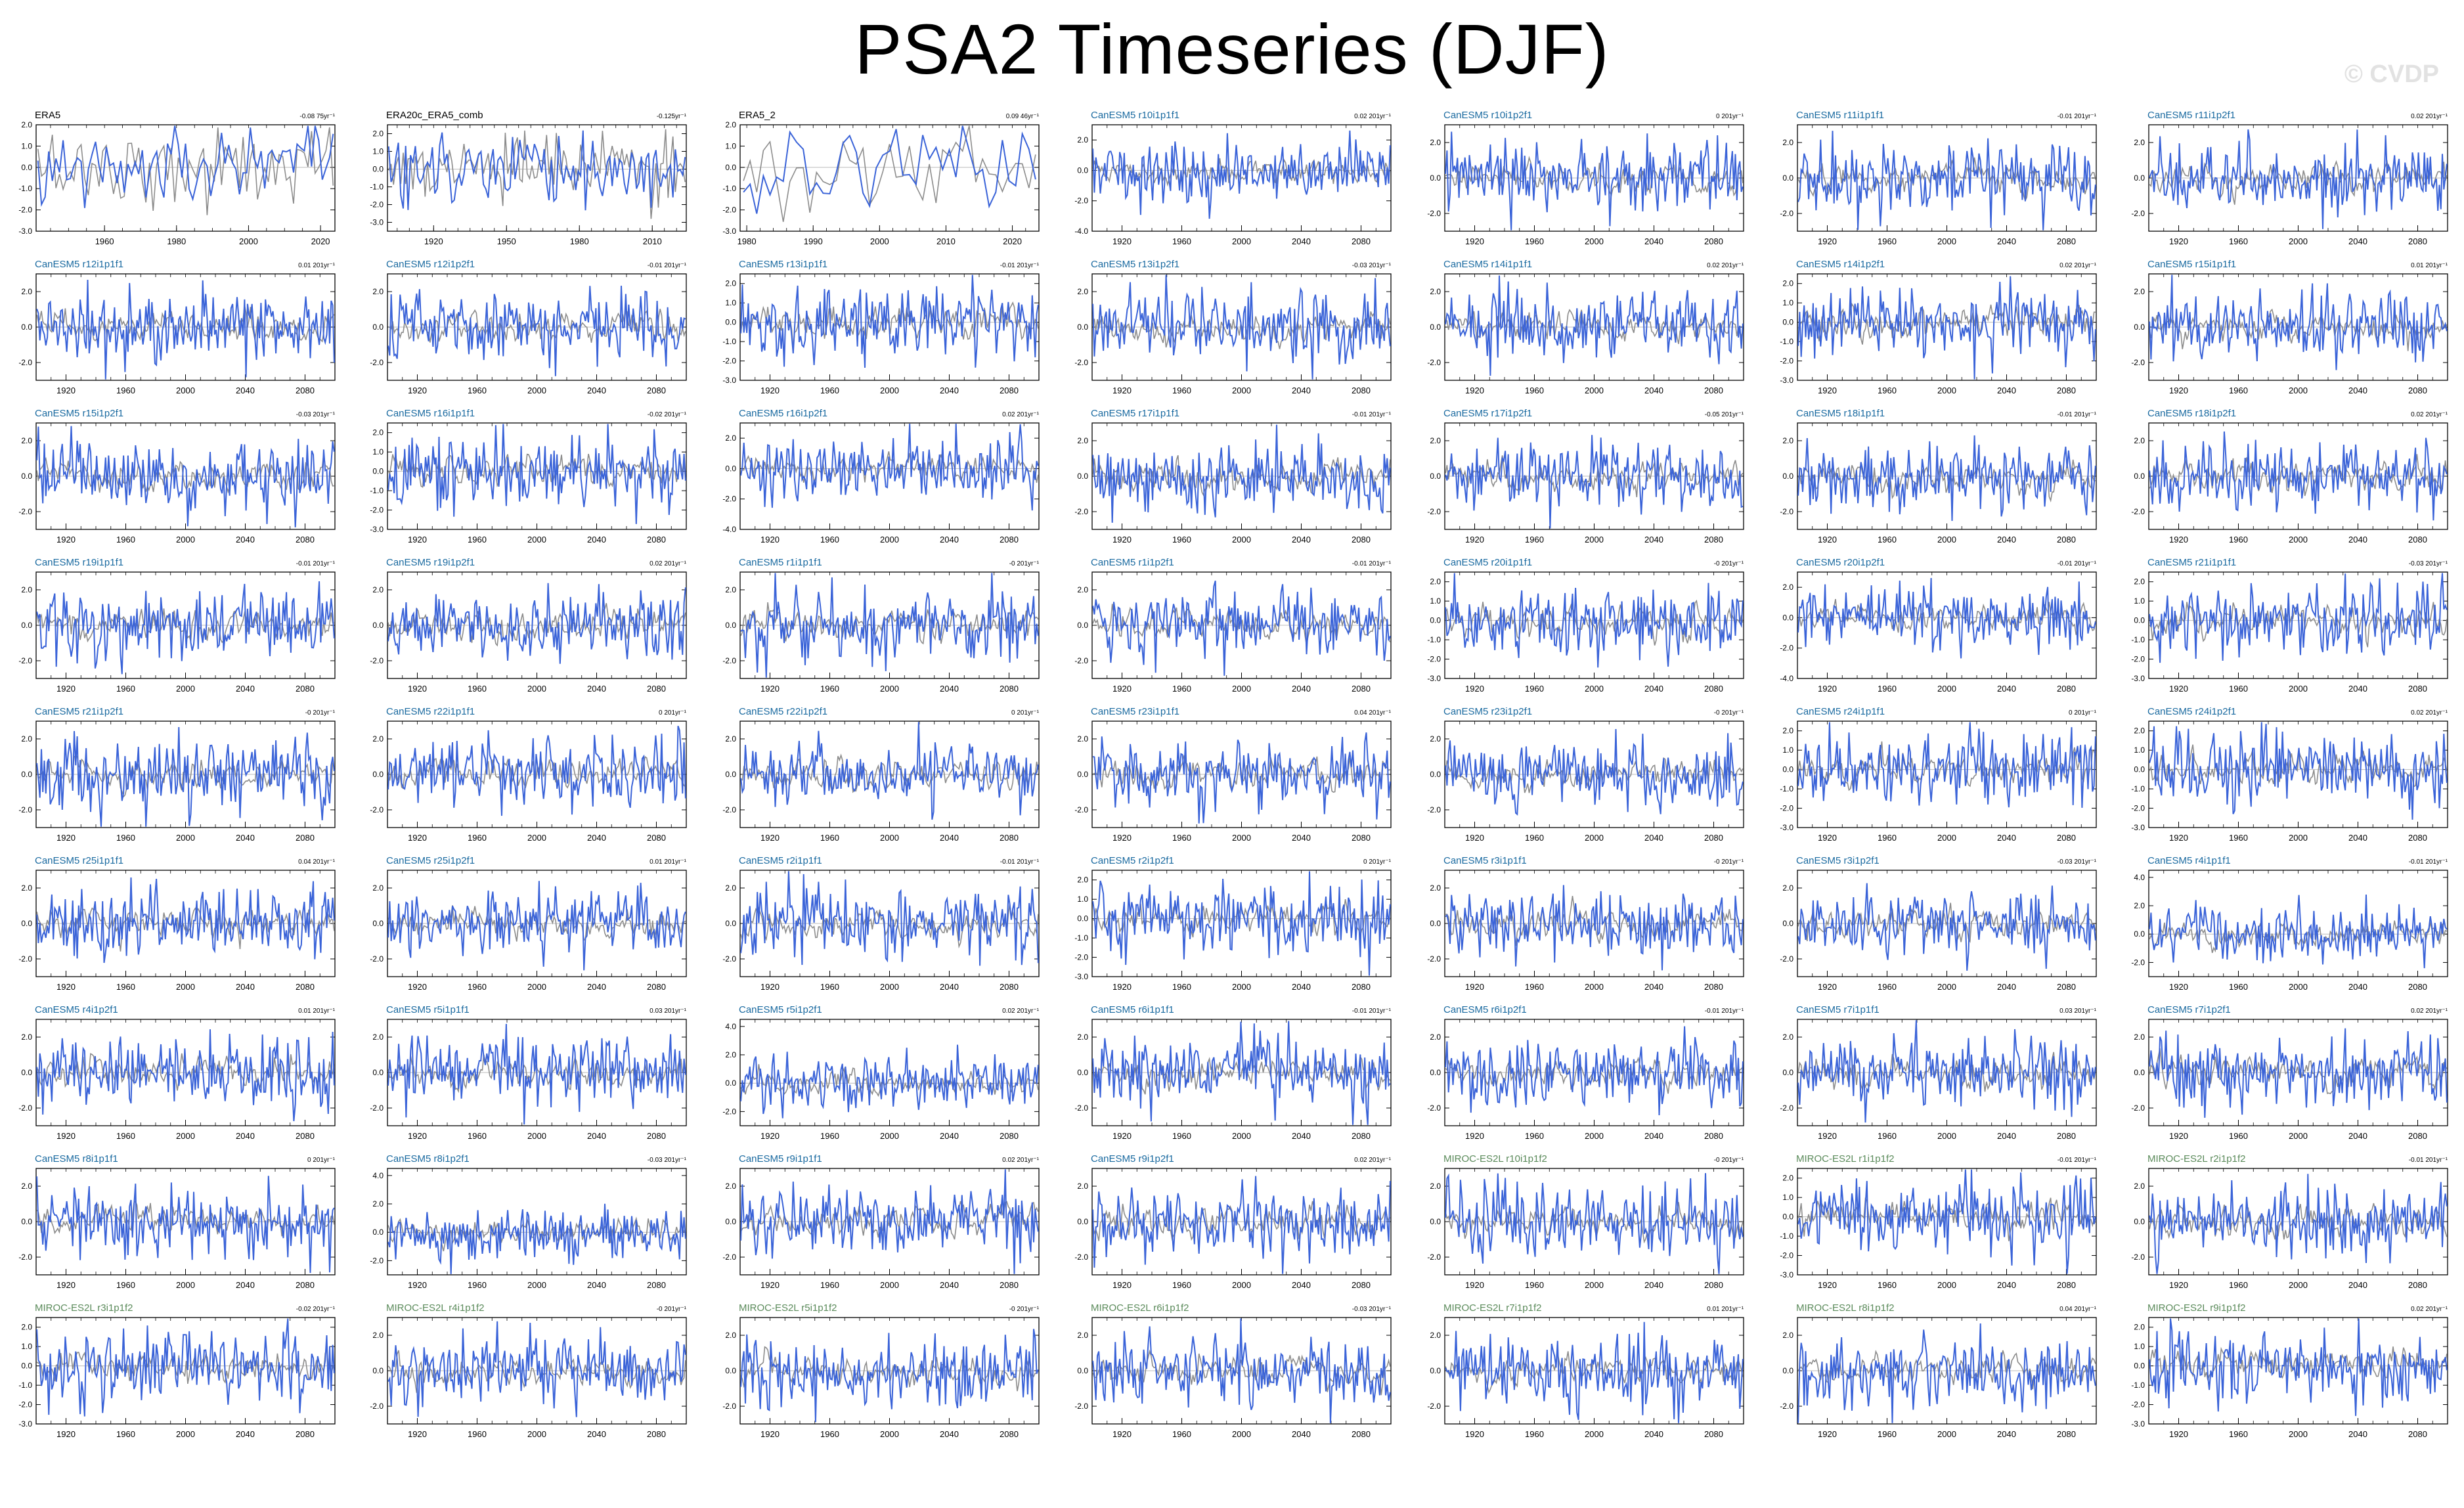  I want to click on panel-title: CanESM5 r10i1p1f1, so click(1135, 115).